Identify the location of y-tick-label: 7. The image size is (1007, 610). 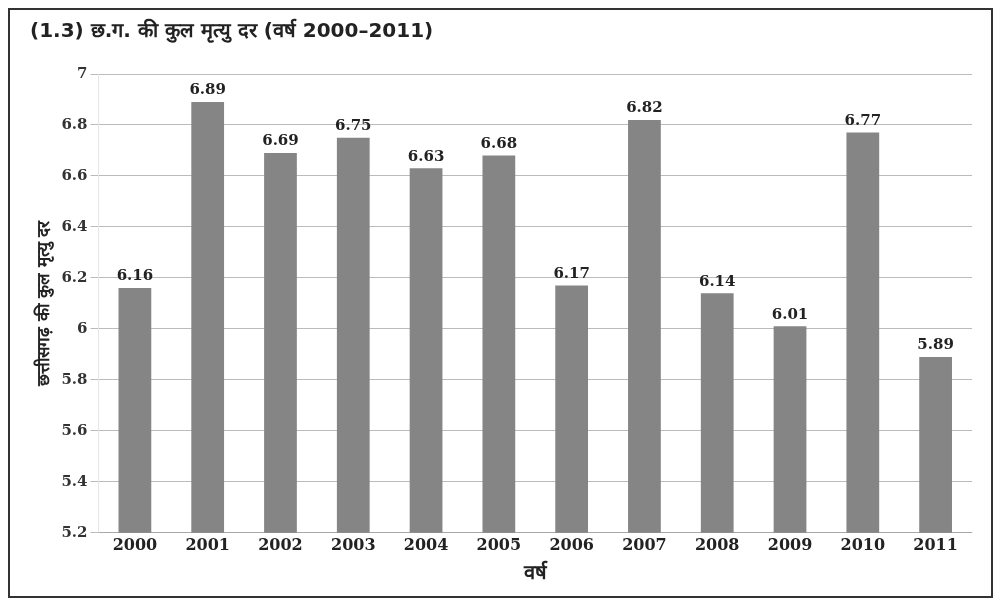
(82, 72).